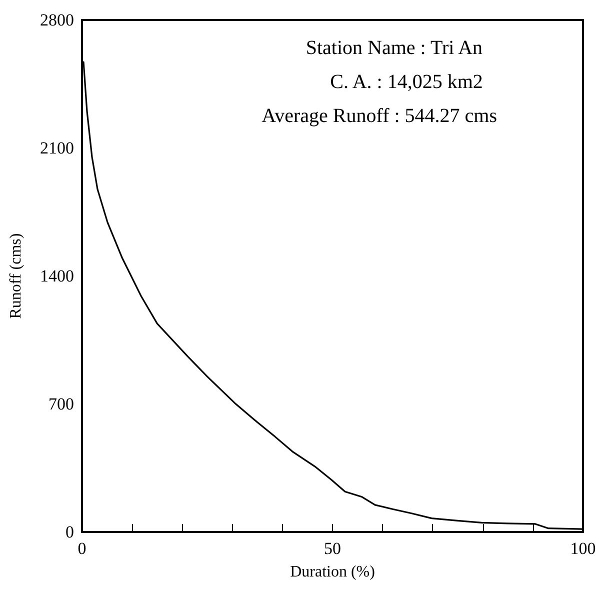 This screenshot has height=596, width=602. I want to click on y-tick-label: 0, so click(70, 532).